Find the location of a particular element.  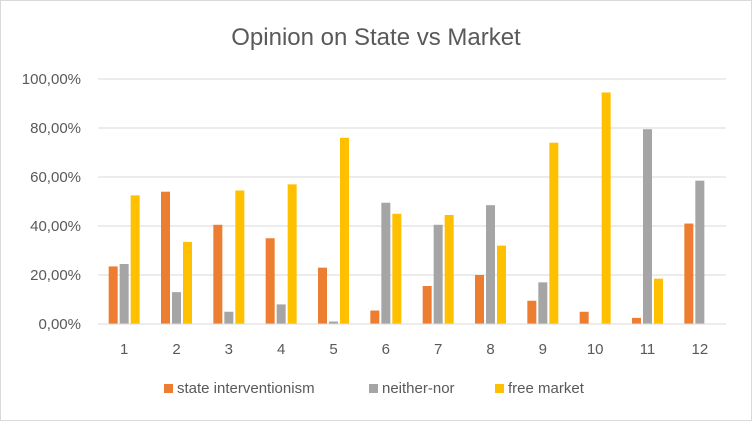

x-axis-labels: 1 2 3 4 5 6 7 8 9 10 11 12 is located at coordinates (414, 349).